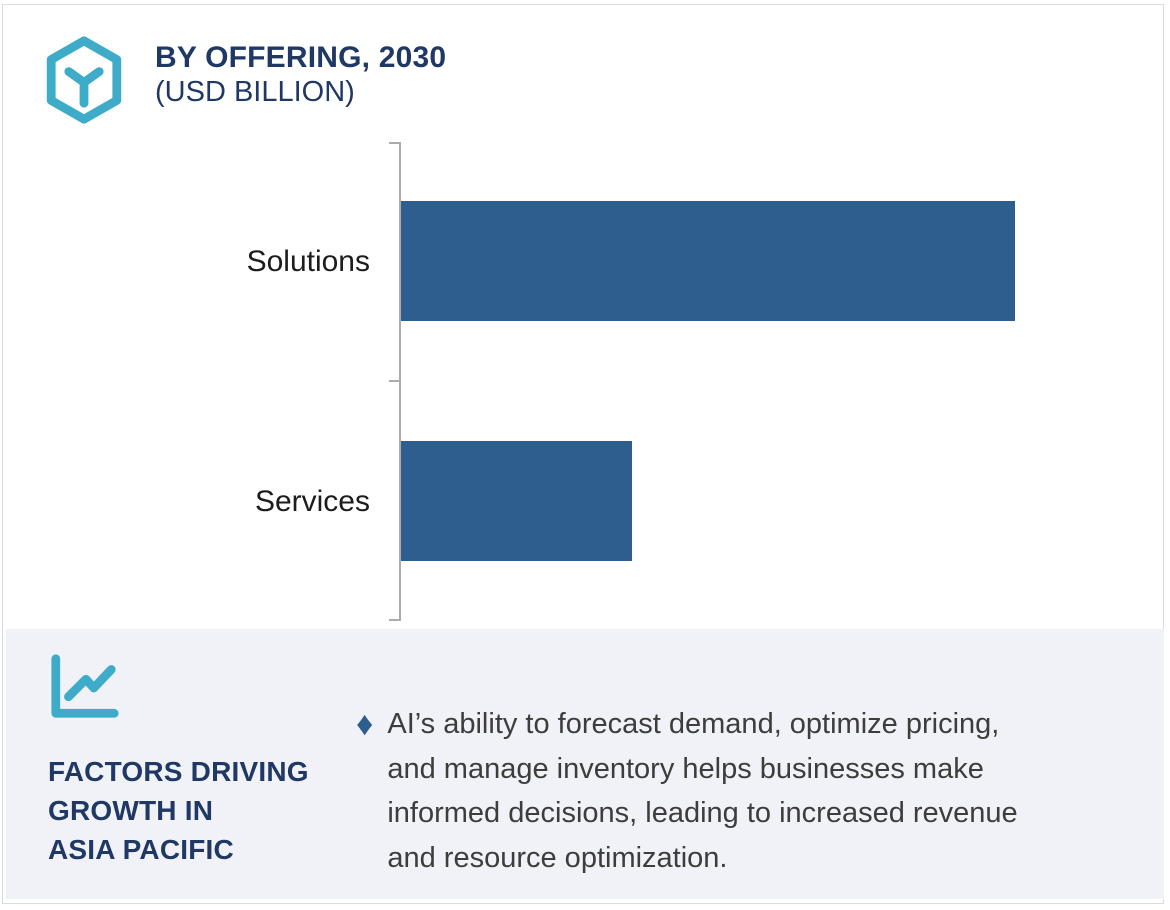 Image resolution: width=1170 pixels, height=910 pixels. Describe the element at coordinates (255, 92) in the screenshot. I see `chart-title-line2: (USD BILLION)` at that location.